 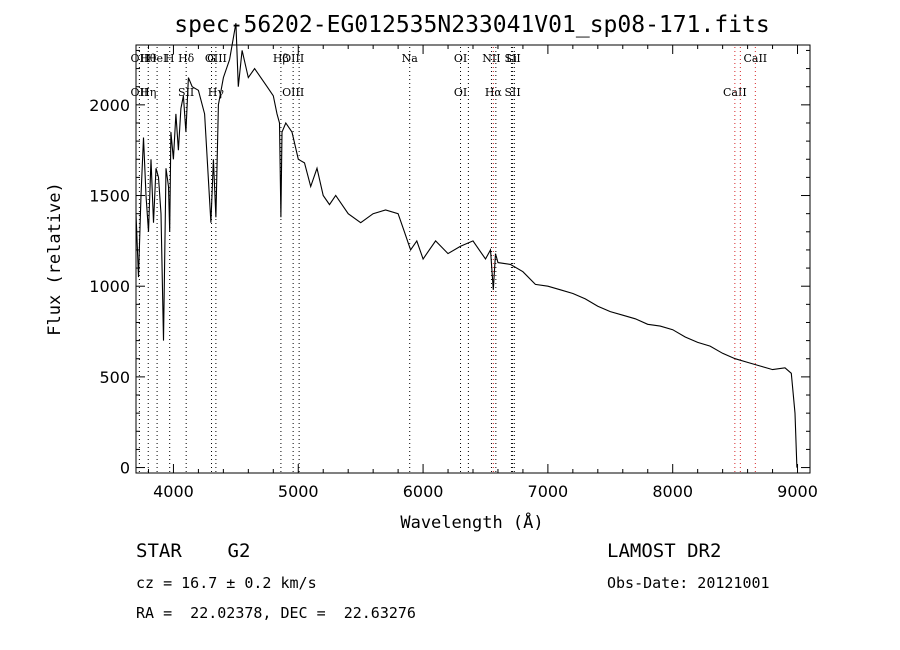 What do you see at coordinates (109, 286) in the screenshot?
I see `y-tick-label: 1000` at bounding box center [109, 286].